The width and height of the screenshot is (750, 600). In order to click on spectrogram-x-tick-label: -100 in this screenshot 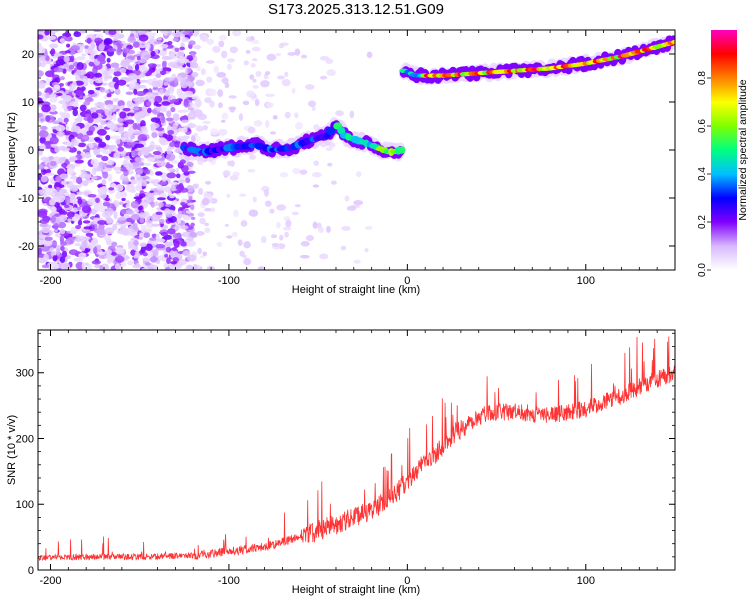, I will do `click(229, 281)`.